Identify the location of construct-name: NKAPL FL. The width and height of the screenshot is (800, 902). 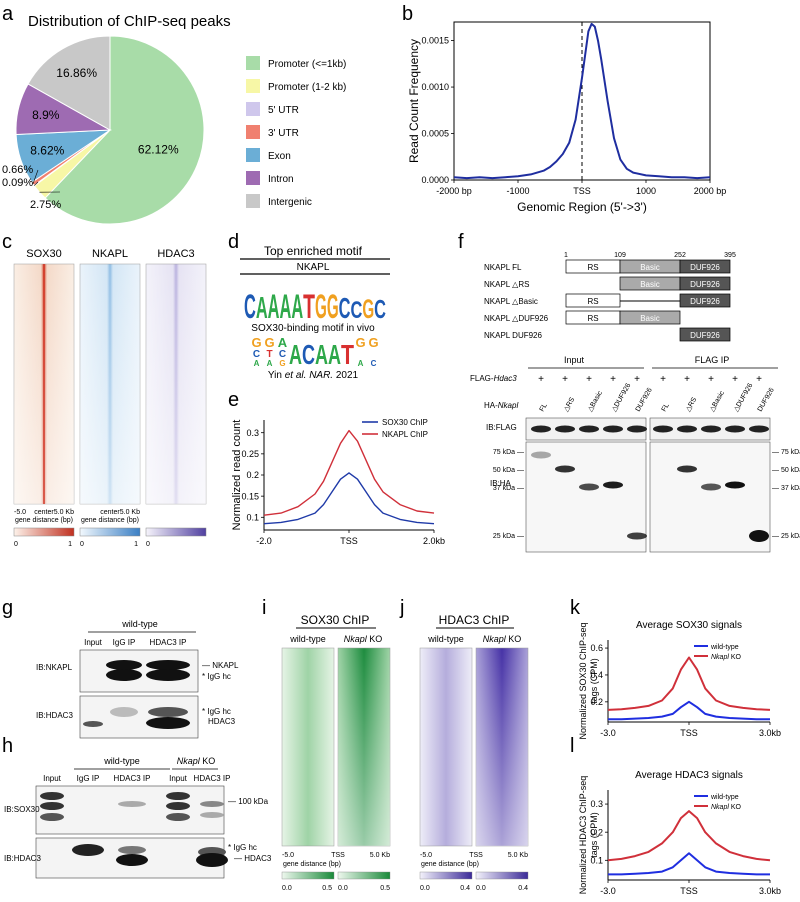
(503, 267).